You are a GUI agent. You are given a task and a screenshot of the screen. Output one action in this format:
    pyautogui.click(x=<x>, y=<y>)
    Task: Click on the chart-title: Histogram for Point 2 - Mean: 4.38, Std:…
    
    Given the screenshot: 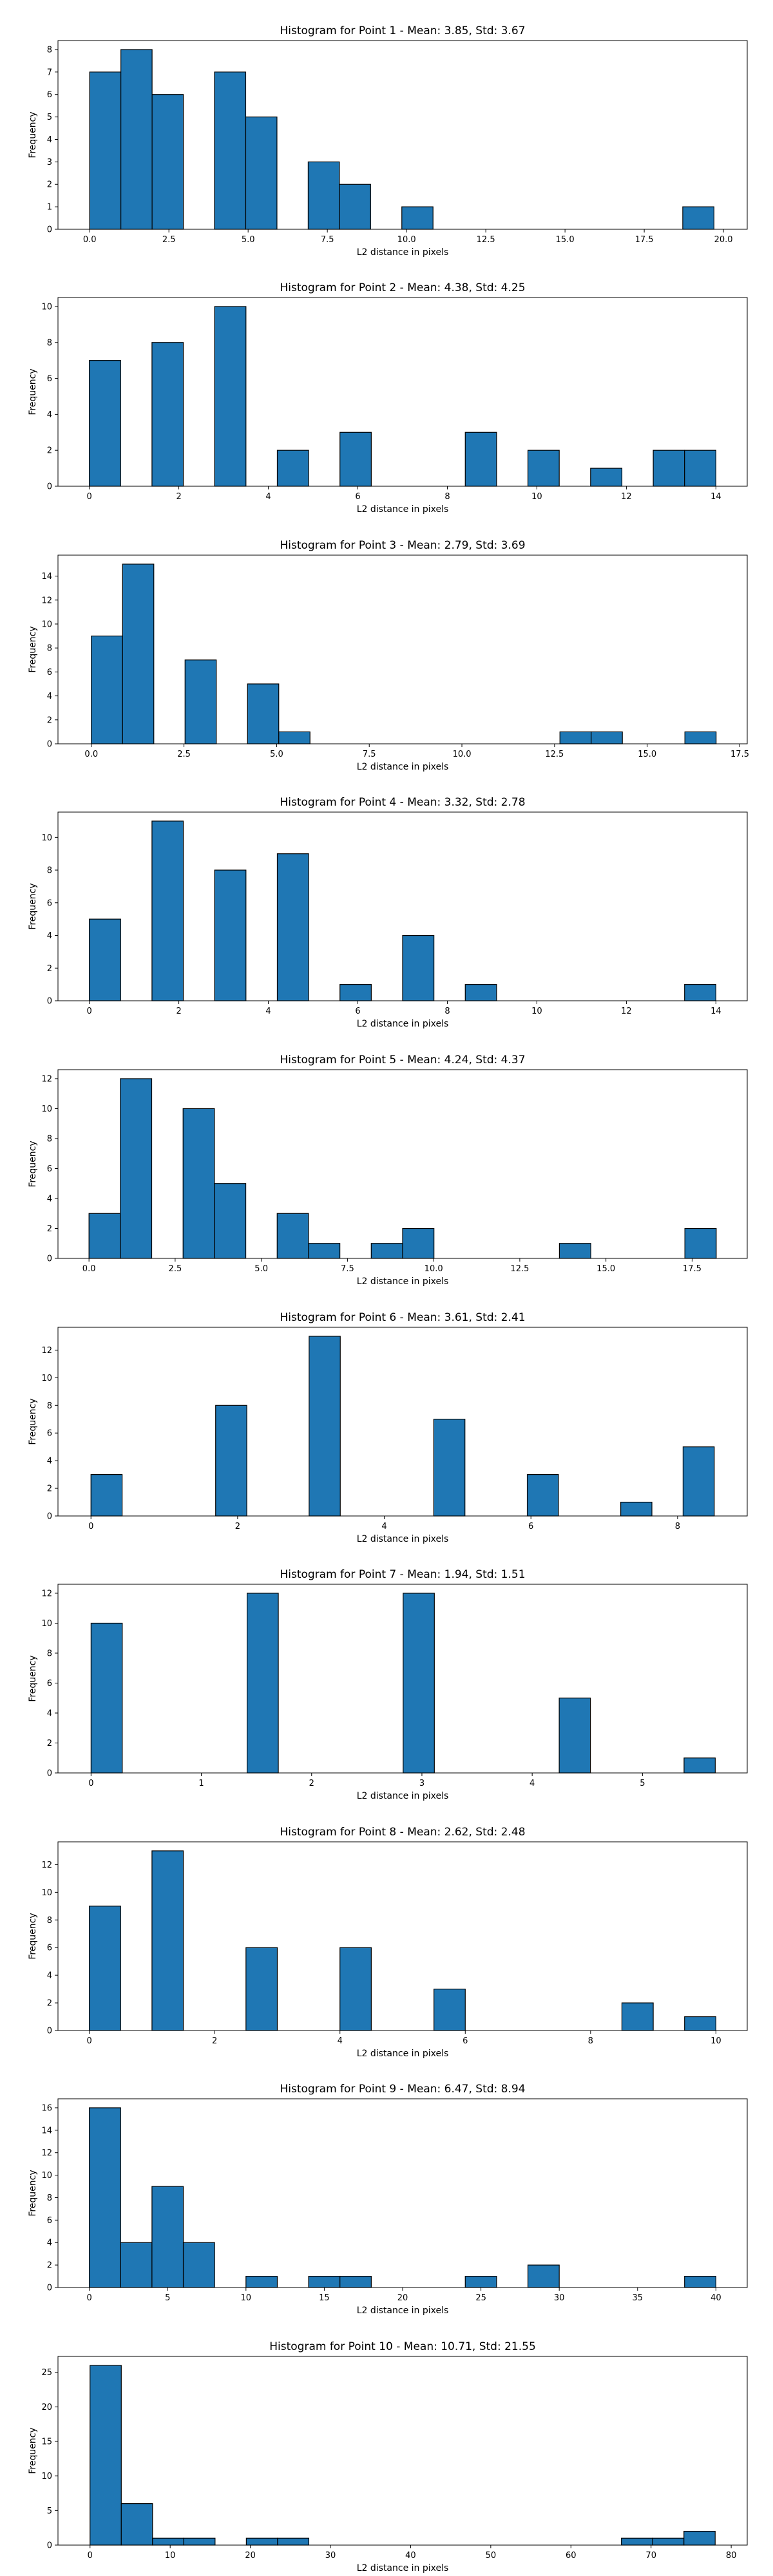 What is the action you would take?
    pyautogui.click(x=402, y=287)
    